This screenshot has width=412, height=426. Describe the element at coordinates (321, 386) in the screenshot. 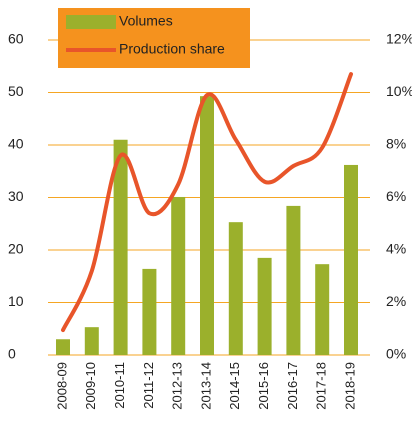

I see `x-tick-label: 2017-18` at that location.